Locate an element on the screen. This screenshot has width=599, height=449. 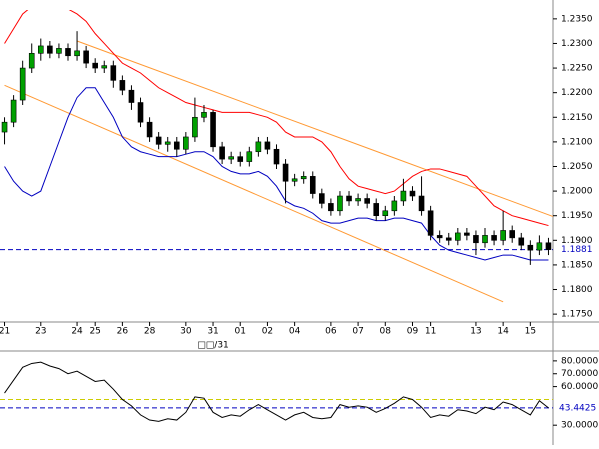
y-tick-label: 1.1750 is located at coordinates (577, 315).